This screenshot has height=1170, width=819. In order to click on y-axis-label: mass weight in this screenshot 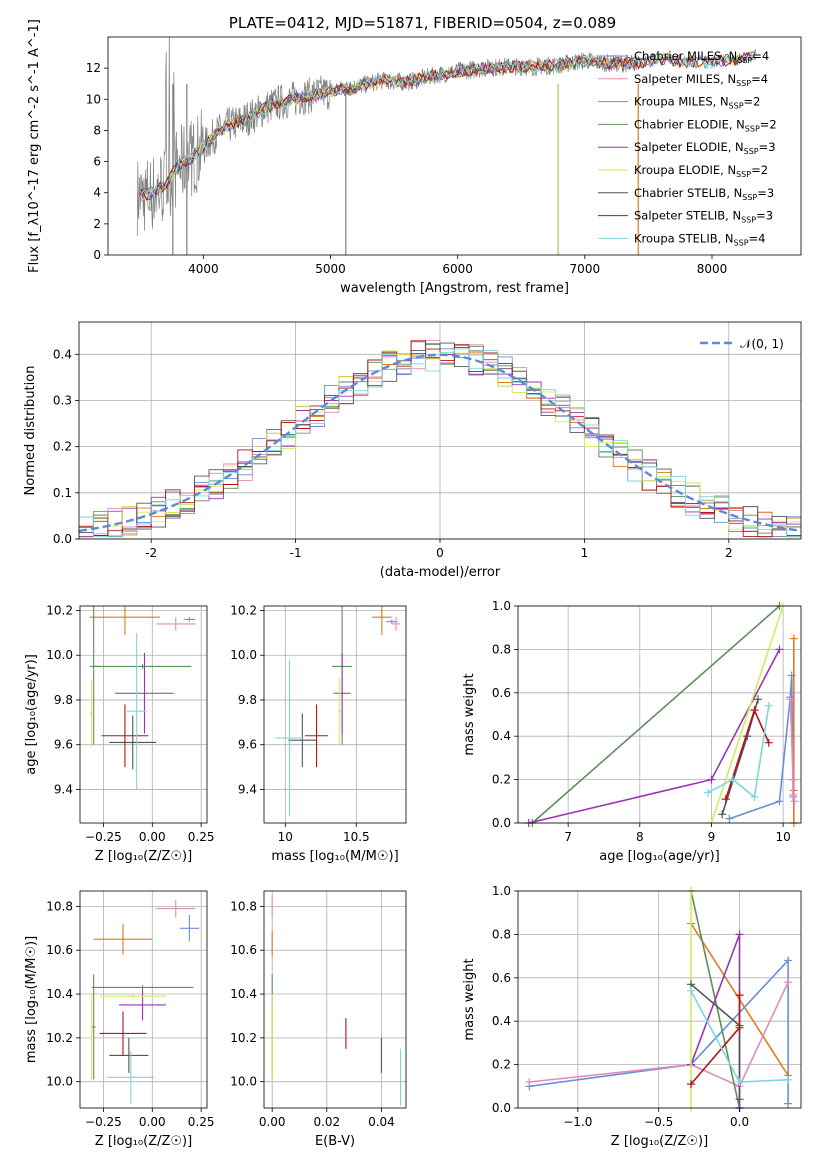, I will do `click(469, 999)`.